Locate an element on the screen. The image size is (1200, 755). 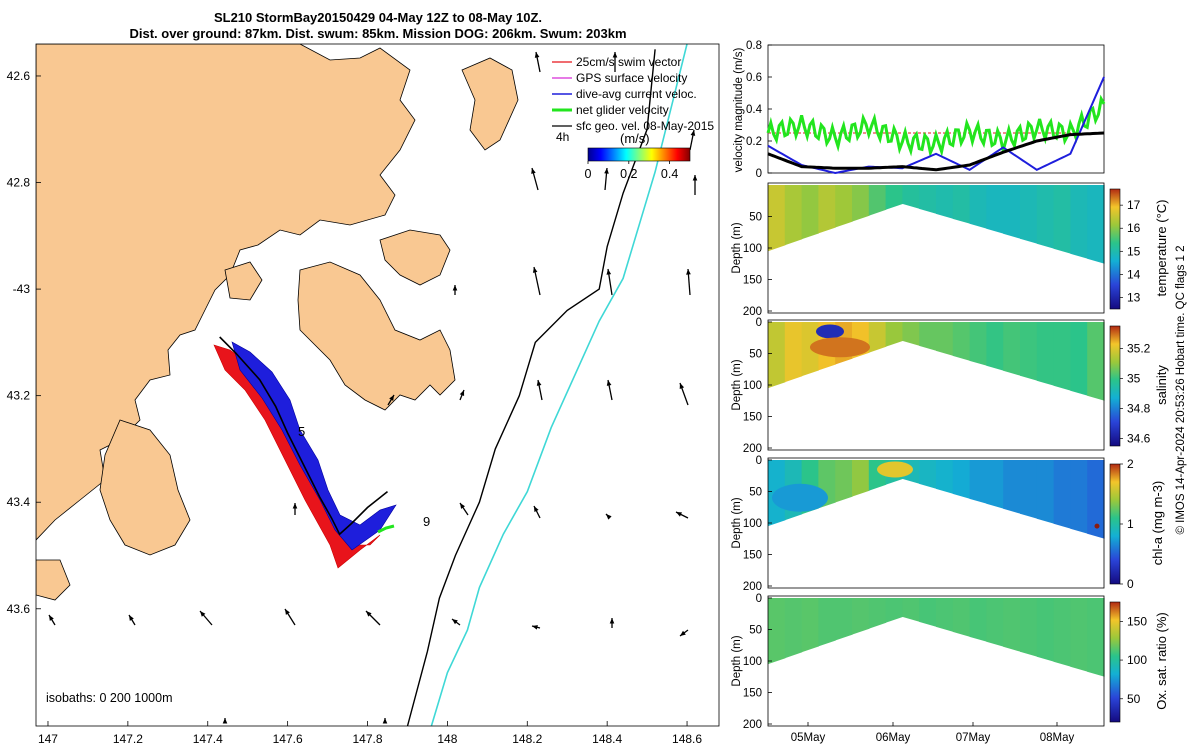
legend-gps-velocity: GPS surface velocity is located at coordinates (631, 78).